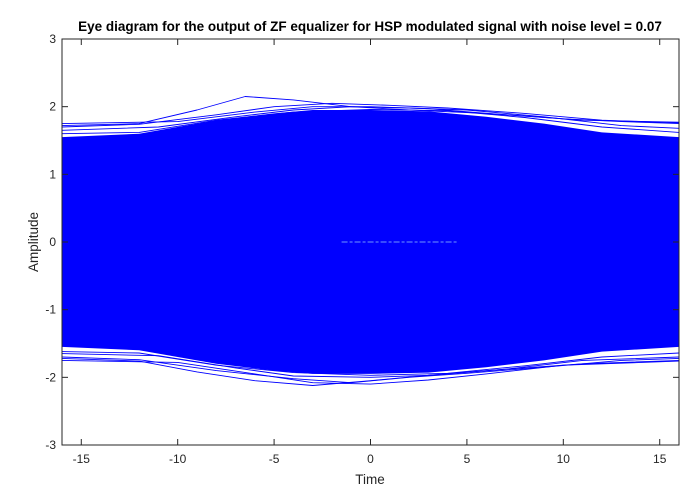 This screenshot has height=504, width=699. I want to click on y-tick-label: -2, so click(50, 377).